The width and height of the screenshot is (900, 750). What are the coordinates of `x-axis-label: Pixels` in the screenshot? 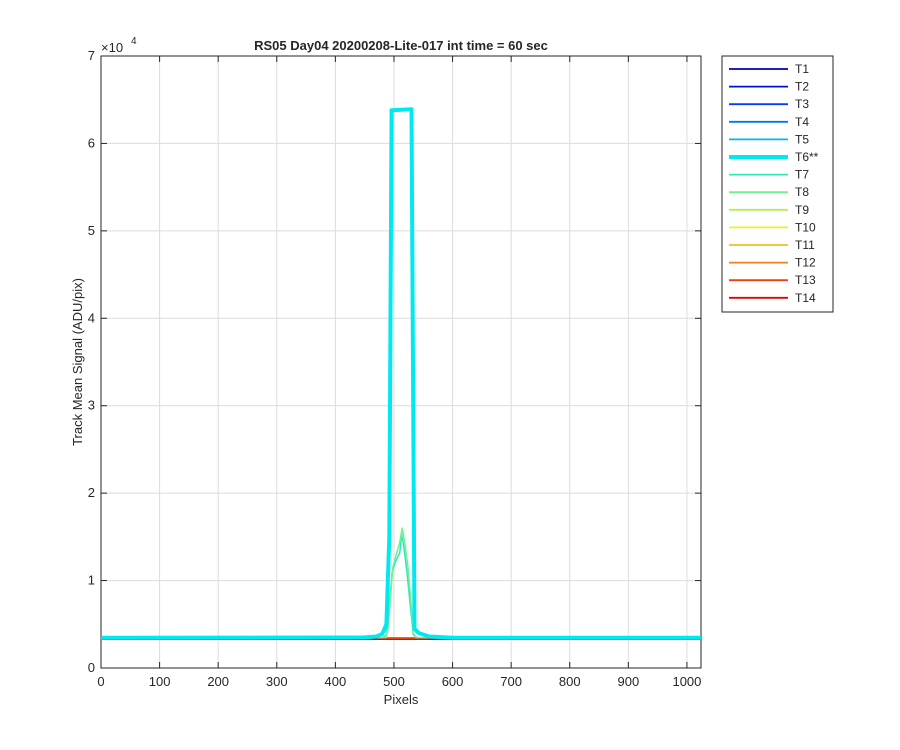 It's located at (401, 699).